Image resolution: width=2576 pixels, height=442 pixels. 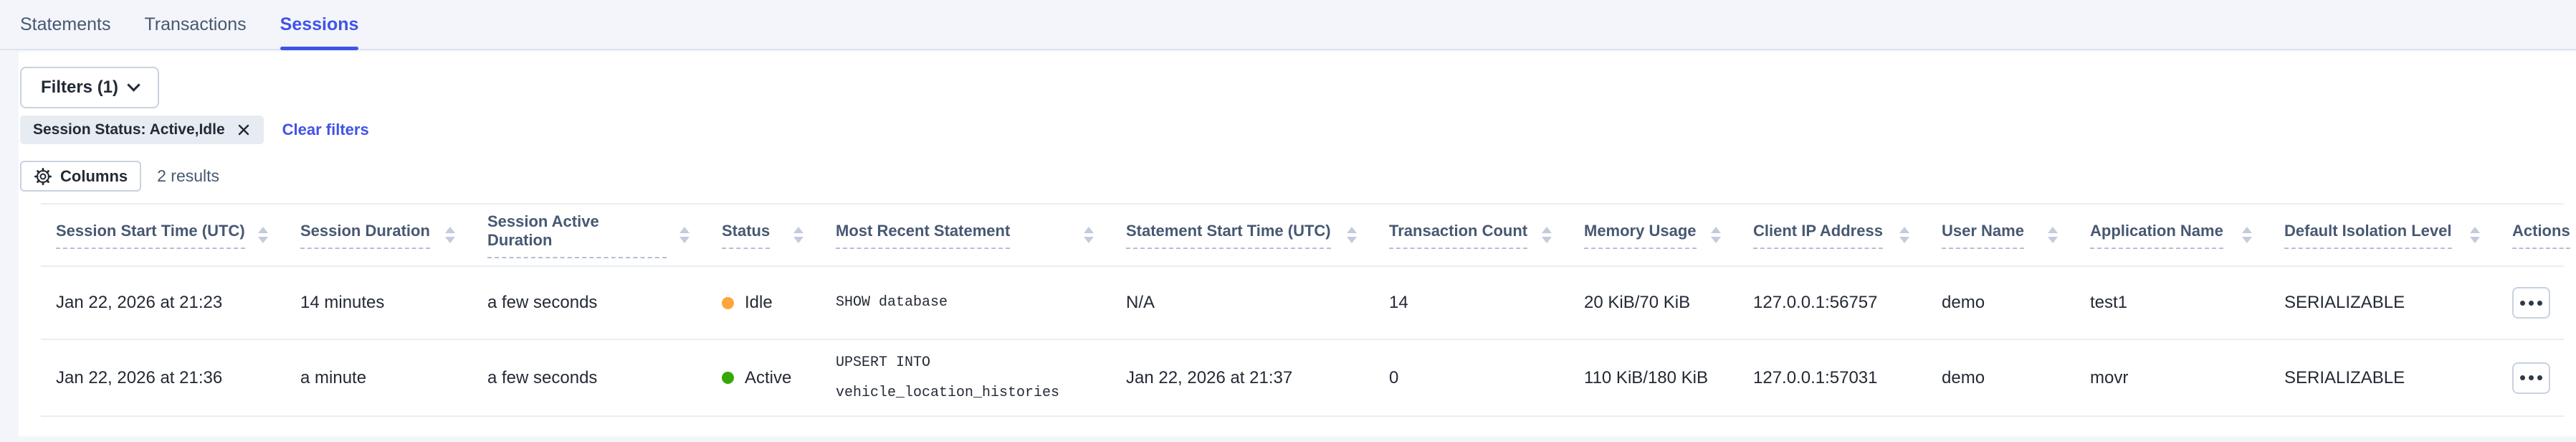 I want to click on table-toolbar: Columns 2 results, so click(x=119, y=176).